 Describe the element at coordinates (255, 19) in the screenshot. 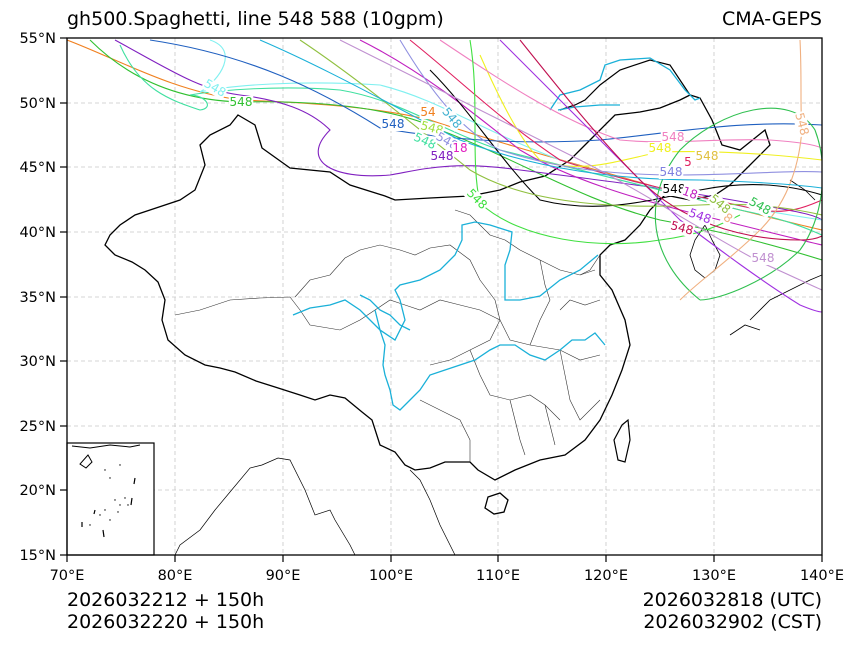

I see `chart-title: gh500.Spaghetti, line 548 588 (10gpm)` at that location.